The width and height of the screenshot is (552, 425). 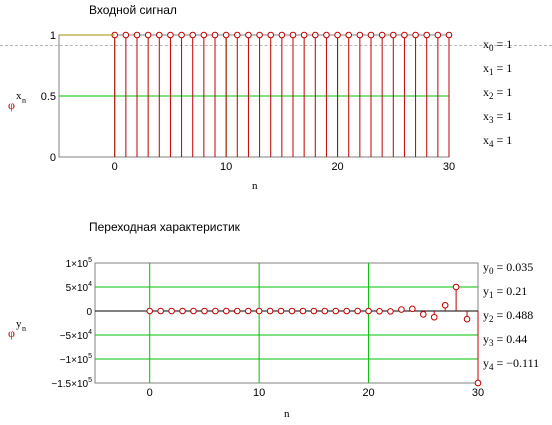 What do you see at coordinates (24, 328) in the screenshot?
I see `y-axis-label-sub-2: n` at bounding box center [24, 328].